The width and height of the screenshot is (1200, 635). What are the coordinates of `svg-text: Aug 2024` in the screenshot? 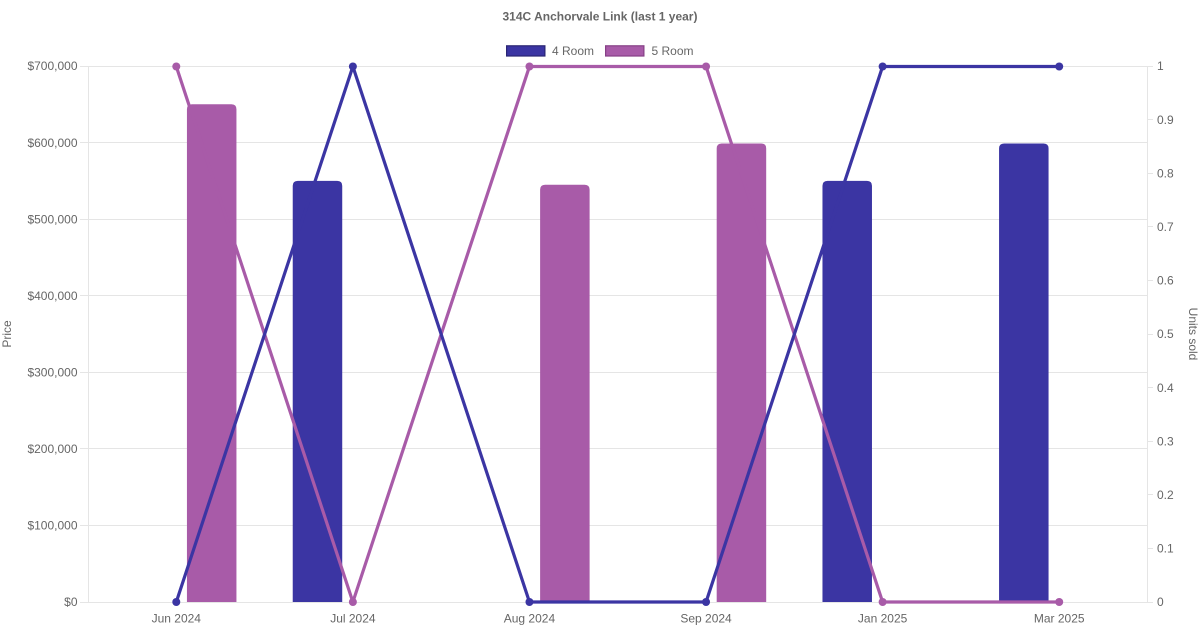 It's located at (530, 619).